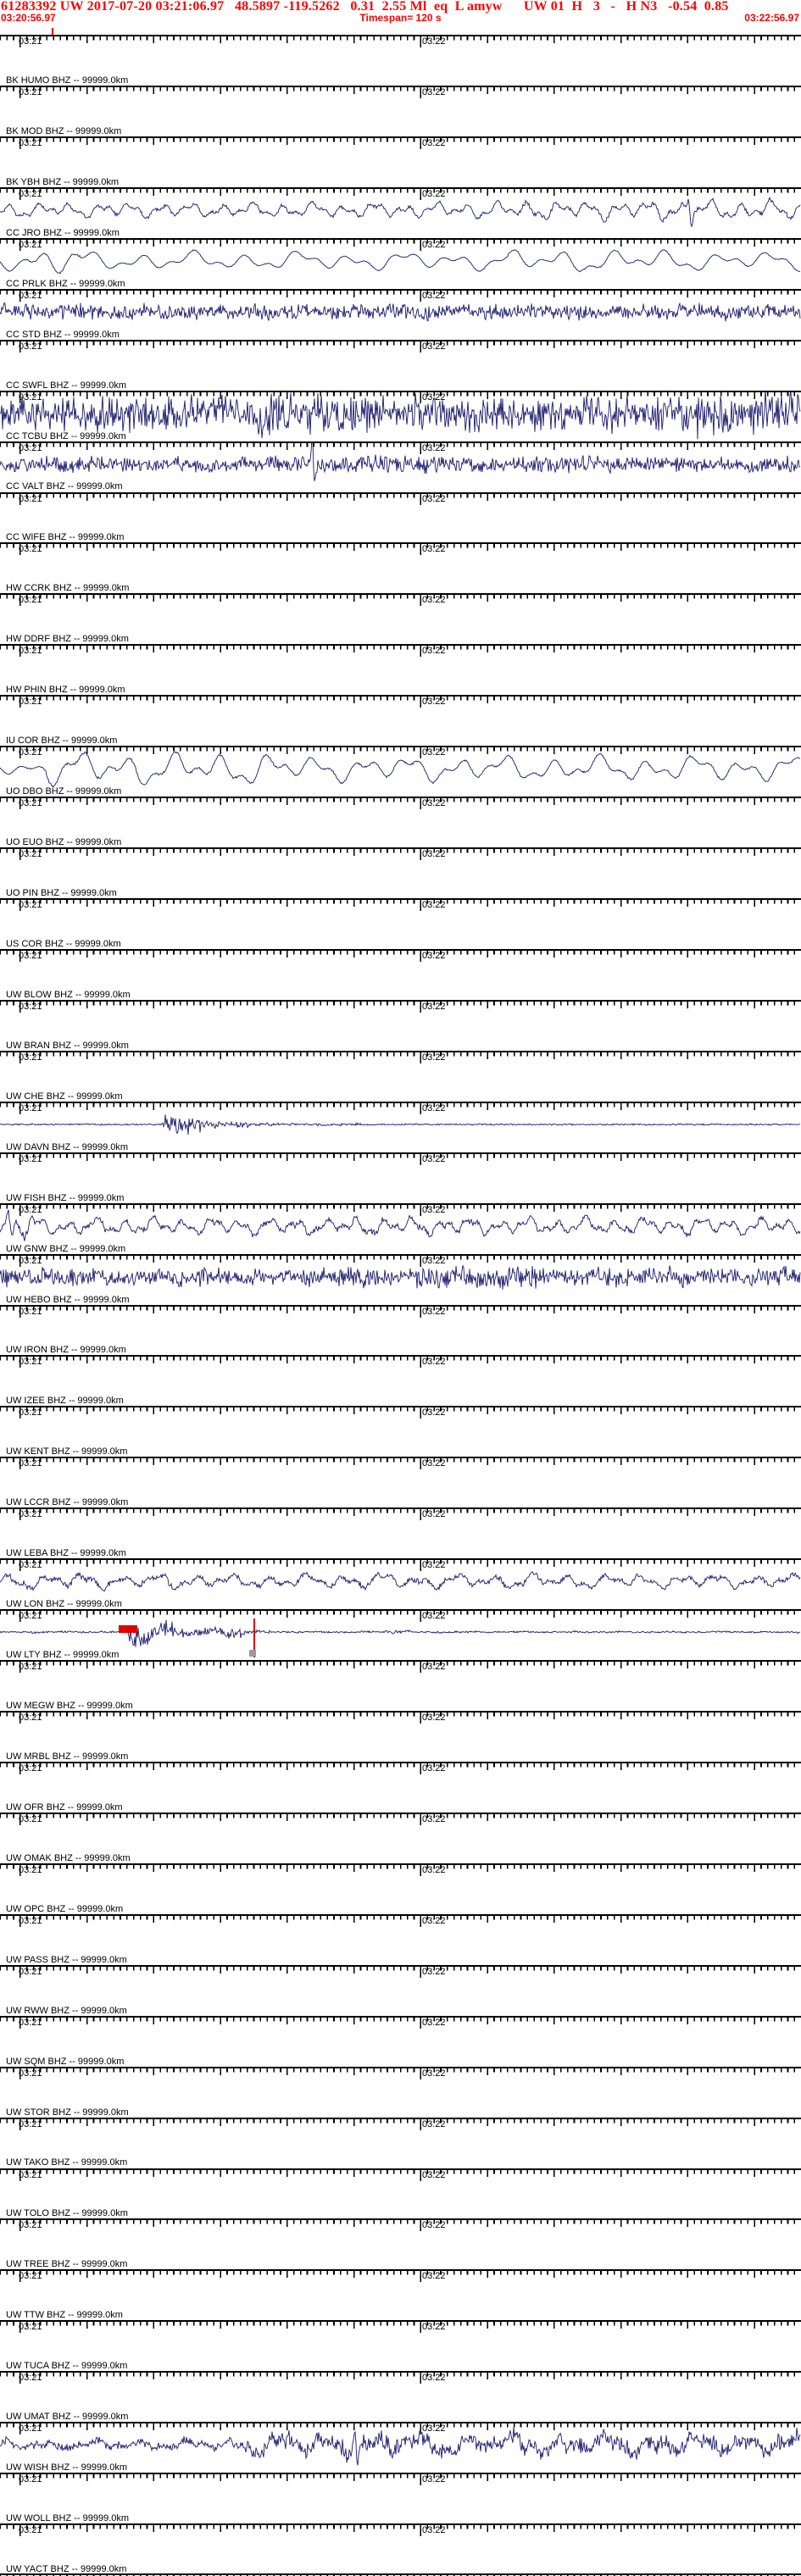  What do you see at coordinates (400, 516) in the screenshot?
I see `trace-row-CC-WIFE: 03:21 03:22 CC WIFE BHZ -- 99999.0km` at bounding box center [400, 516].